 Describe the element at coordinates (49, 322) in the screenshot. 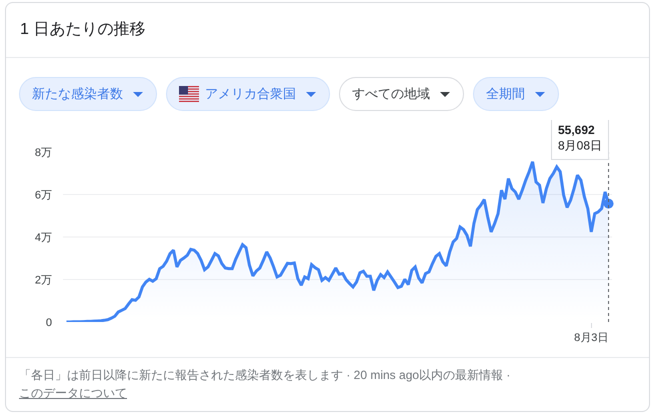

I see `y-tick-label: 0` at that location.